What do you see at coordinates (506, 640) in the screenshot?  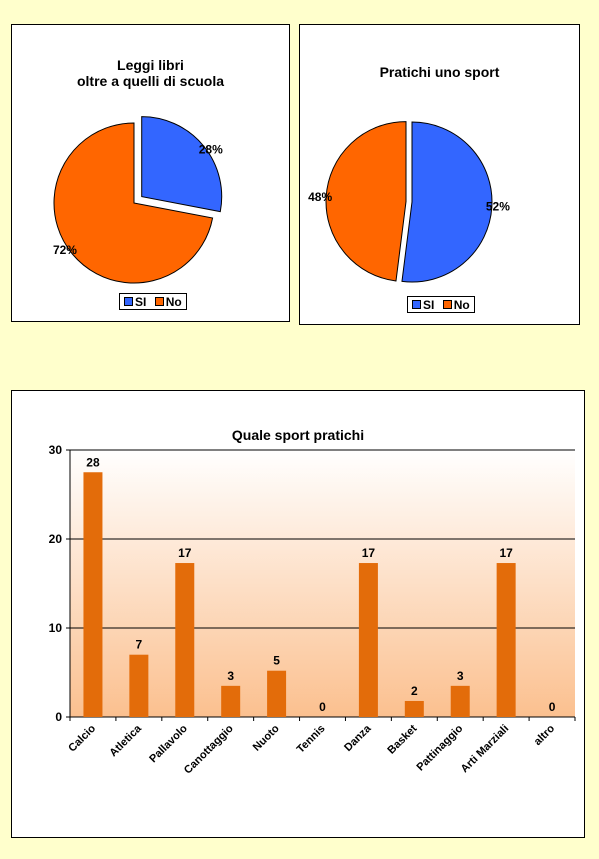 I see `bar-arti-marziali` at bounding box center [506, 640].